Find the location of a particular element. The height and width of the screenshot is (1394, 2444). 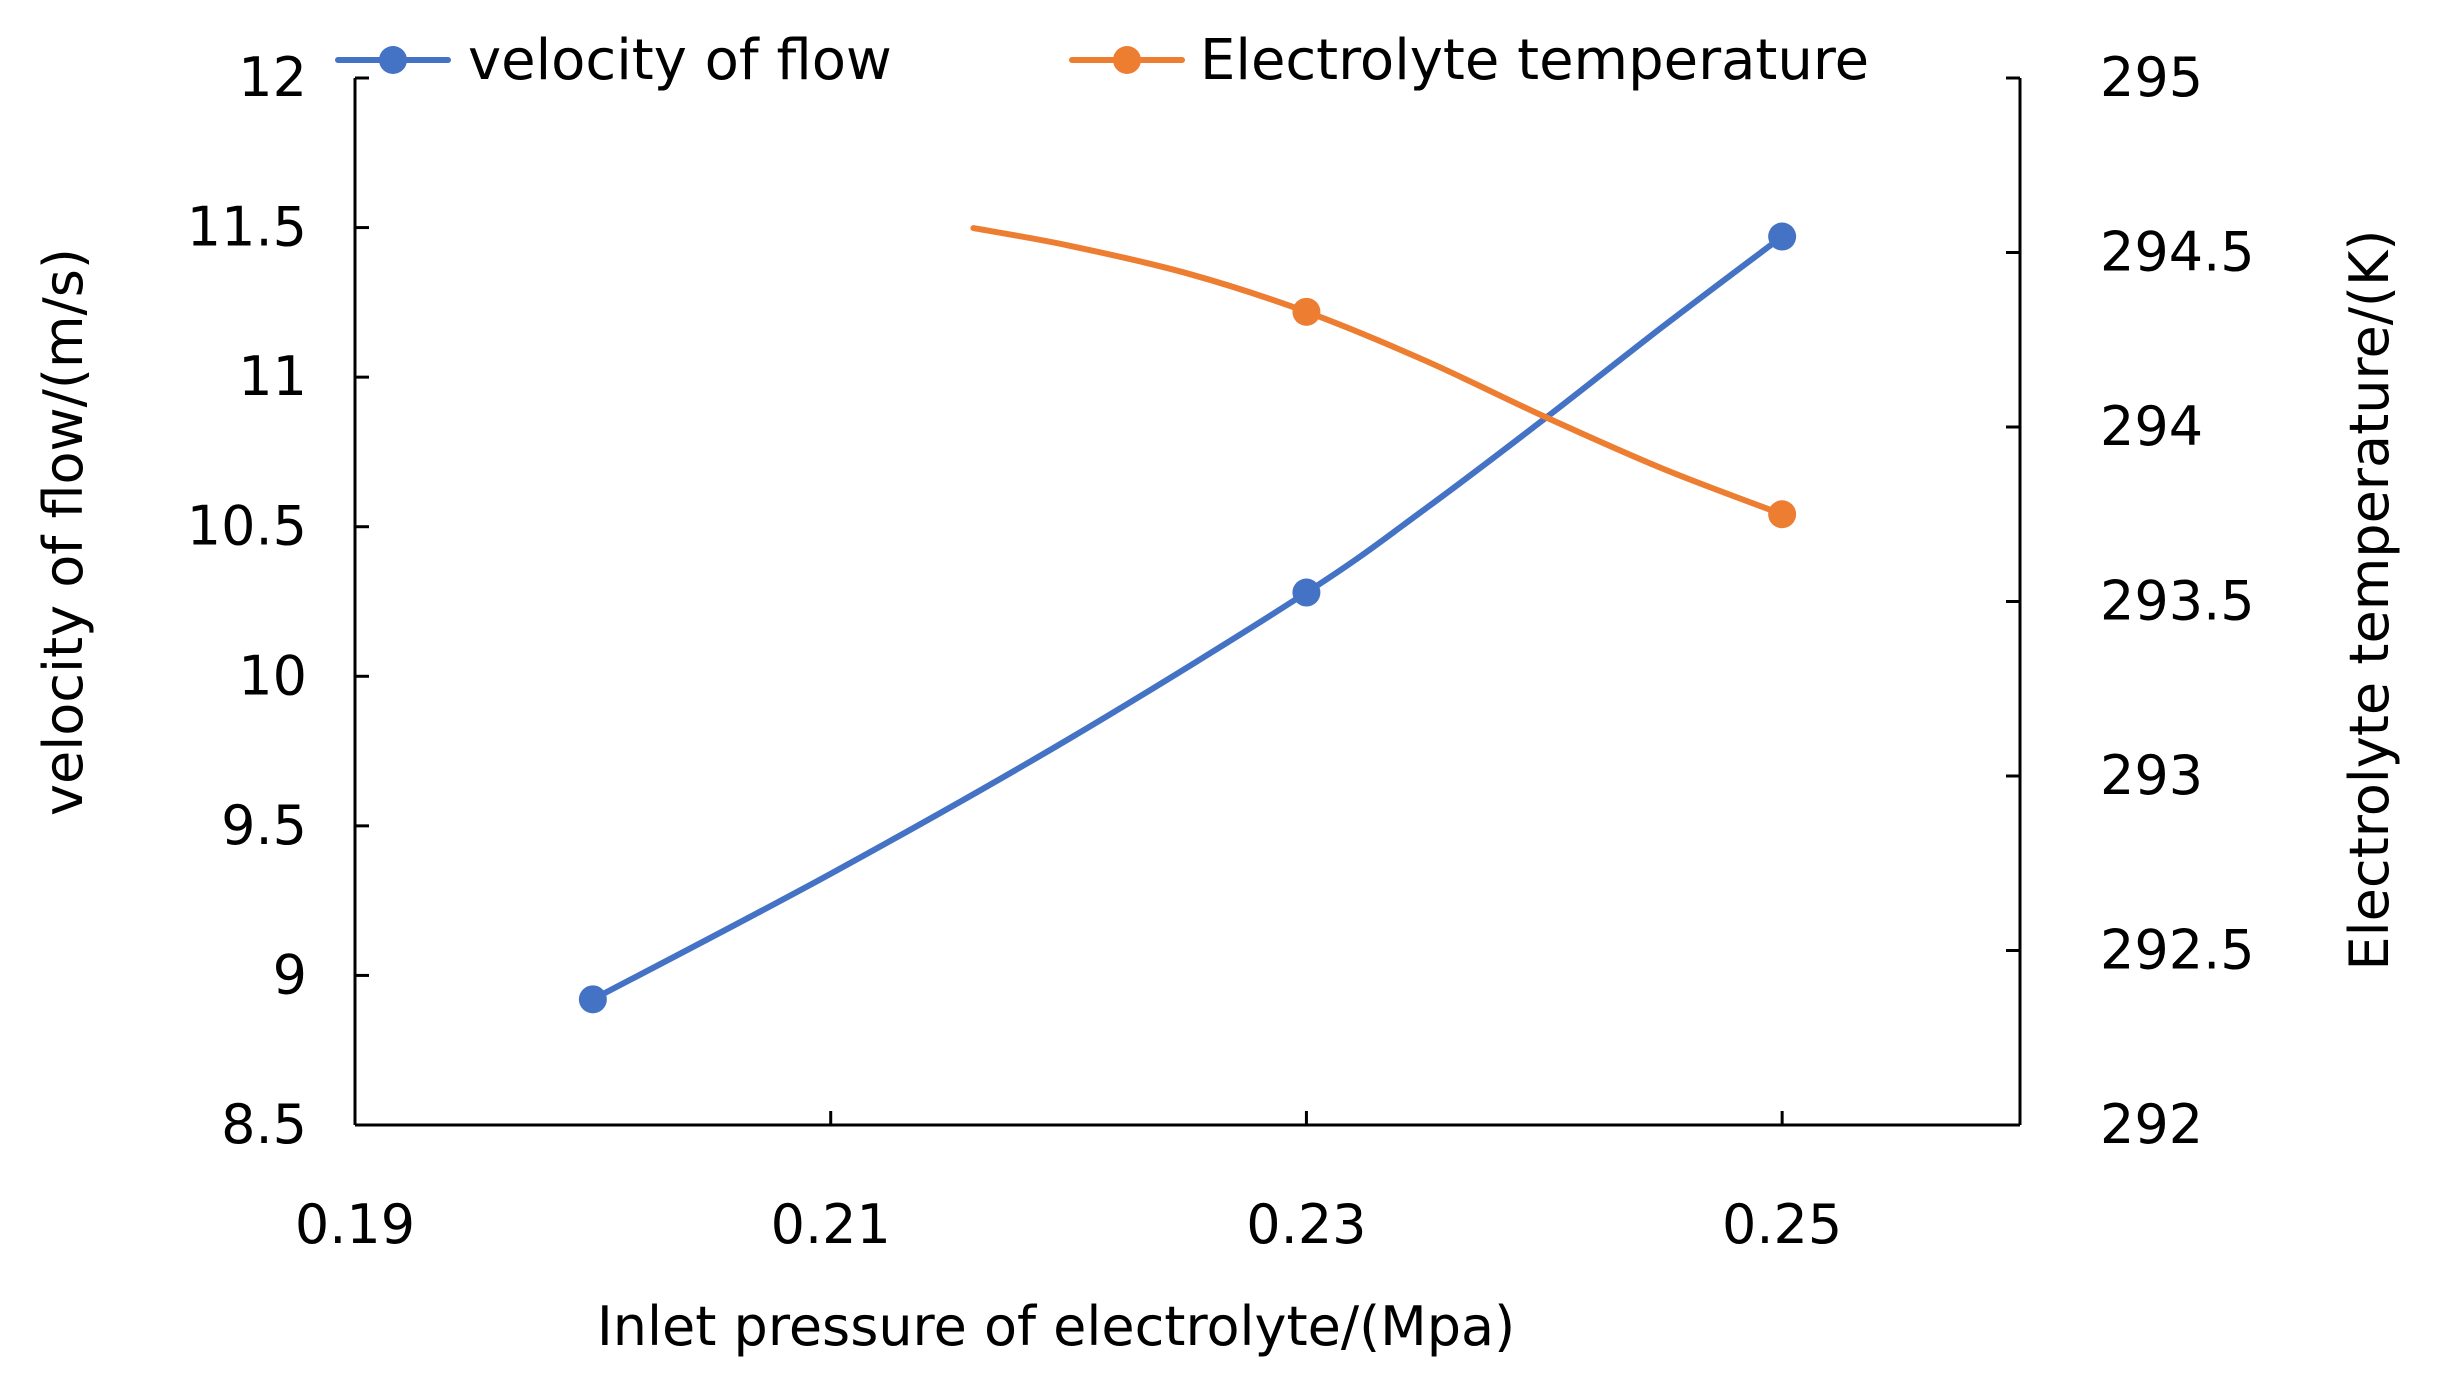

y2-tick-label: 292 is located at coordinates (2151, 1124).